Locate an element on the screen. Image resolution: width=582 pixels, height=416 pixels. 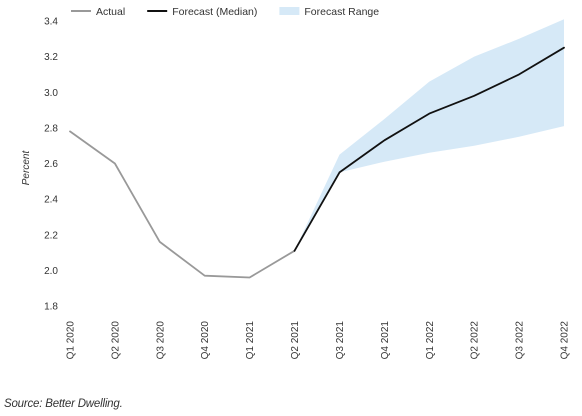
source-note: Source: Better Dwelling. is located at coordinates (63, 404).